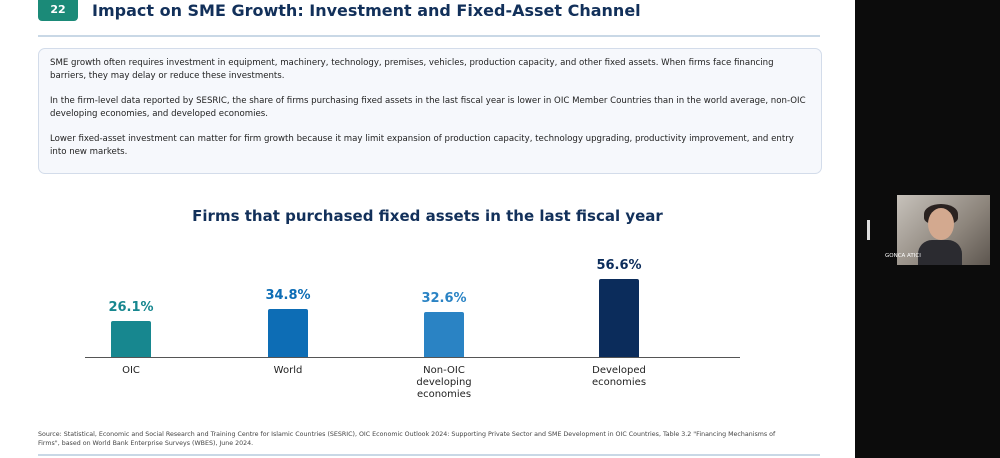 The height and width of the screenshot is (458, 1000). I want to click on value-label: 32.6%, so click(444, 299).